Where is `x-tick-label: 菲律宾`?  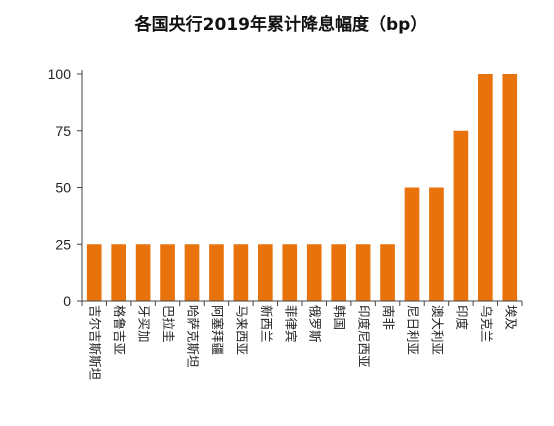
x-tick-label: 菲律宾 is located at coordinates (290, 324).